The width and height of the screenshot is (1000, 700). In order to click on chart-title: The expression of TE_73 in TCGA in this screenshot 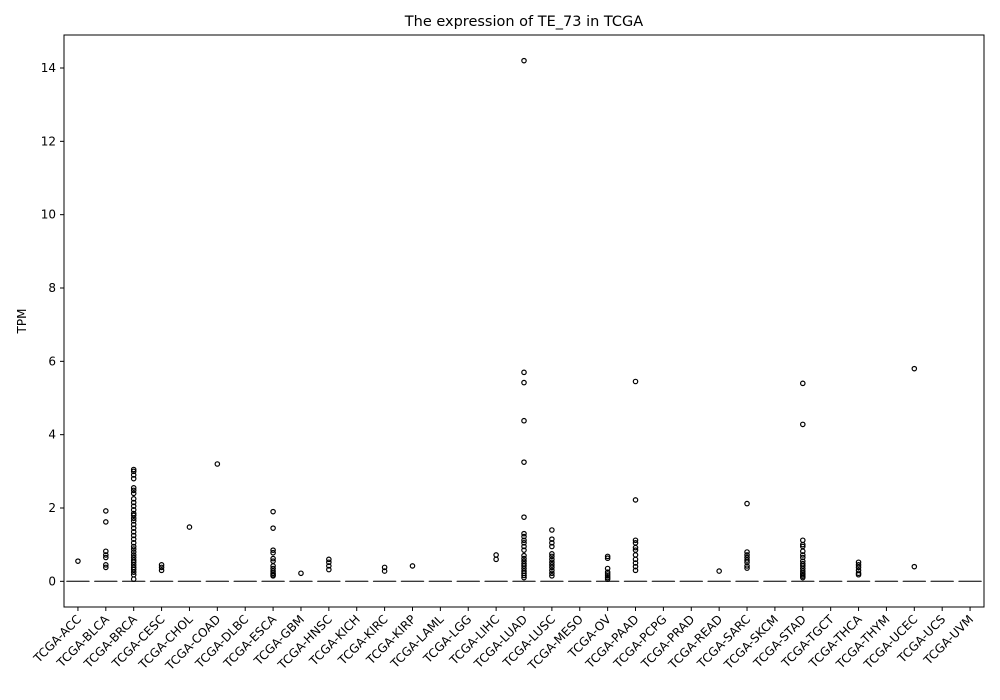, I will do `click(524, 22)`.